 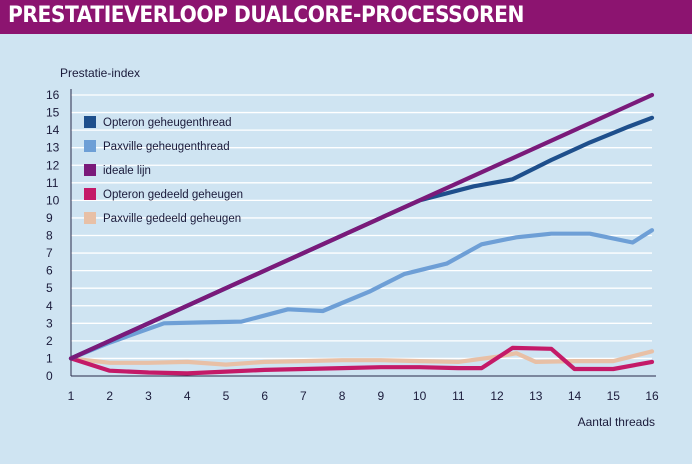 What do you see at coordinates (53, 113) in the screenshot?
I see `y-tick-label: 15` at bounding box center [53, 113].